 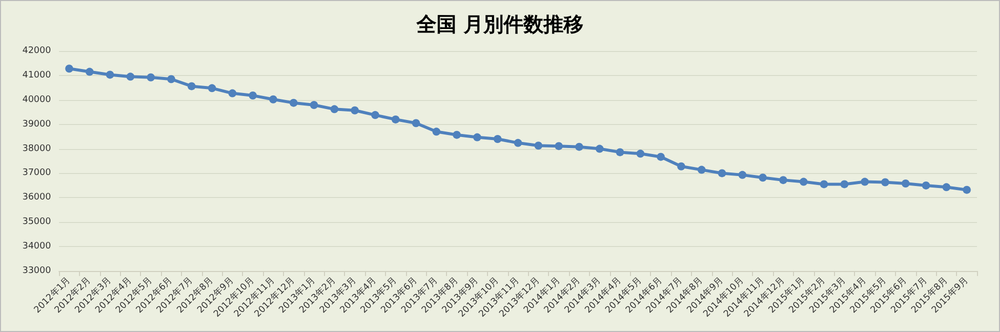 What do you see at coordinates (37, 75) in the screenshot?
I see `y-tick-label: 41000` at bounding box center [37, 75].